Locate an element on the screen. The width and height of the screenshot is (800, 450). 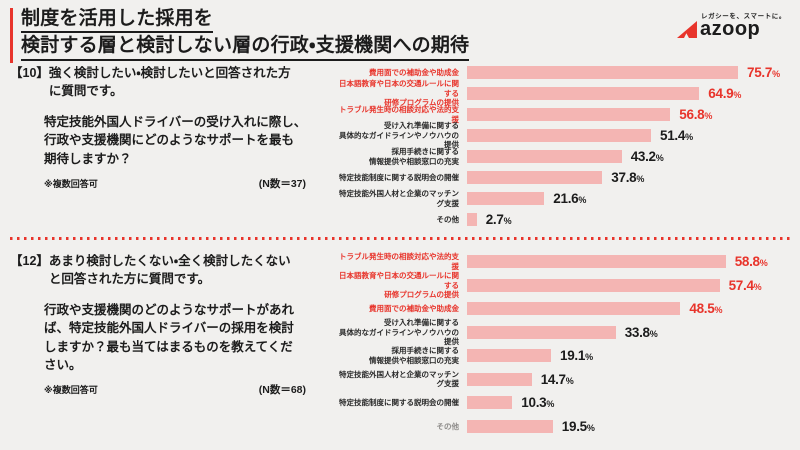
bar-row: 日本語教育や日本の交通ルールに関する 研修プログラムの提供 57.4% is located at coordinates (565, 285).